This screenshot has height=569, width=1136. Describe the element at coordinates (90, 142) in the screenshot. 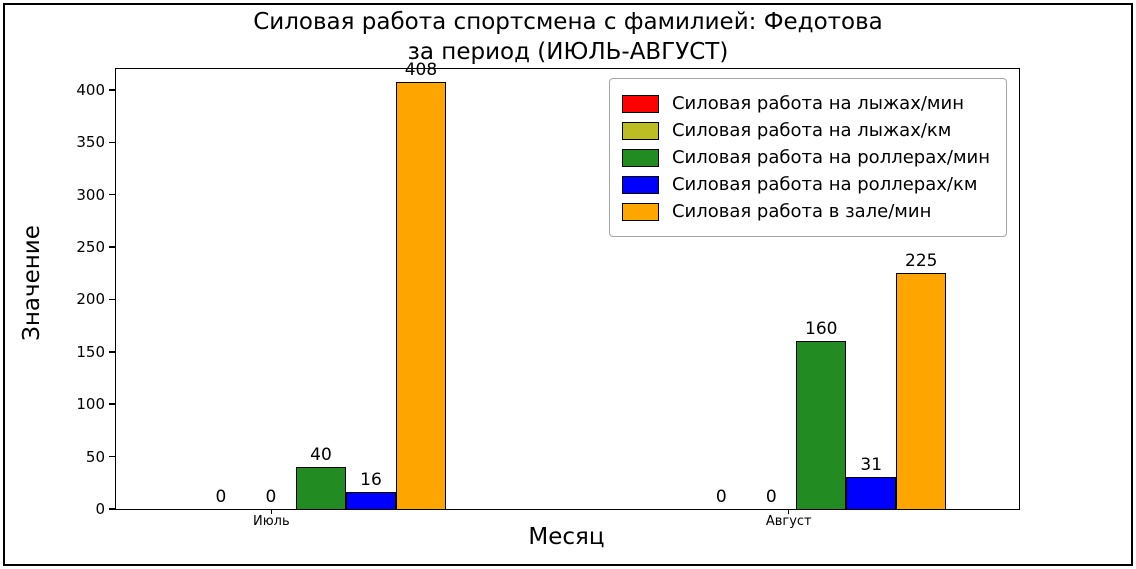

I see `y-axis-tick-label: 350` at that location.